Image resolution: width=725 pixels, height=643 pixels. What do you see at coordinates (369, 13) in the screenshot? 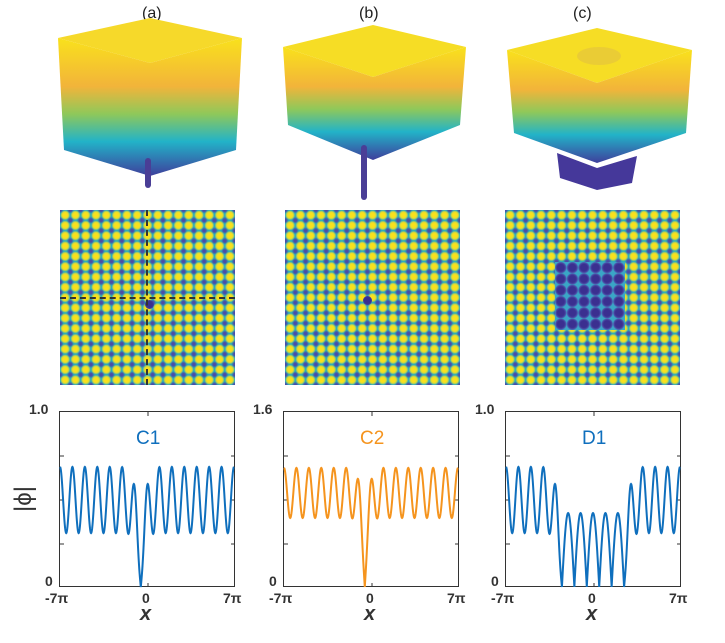
I see `panel-label-b: (b)` at bounding box center [369, 13].